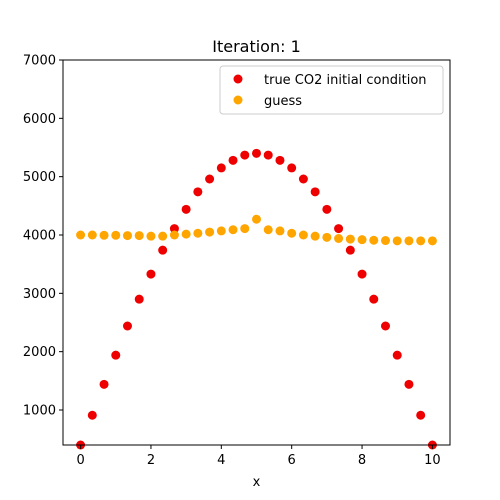  Describe the element at coordinates (238, 79) in the screenshot. I see `legend-marker-true` at that location.